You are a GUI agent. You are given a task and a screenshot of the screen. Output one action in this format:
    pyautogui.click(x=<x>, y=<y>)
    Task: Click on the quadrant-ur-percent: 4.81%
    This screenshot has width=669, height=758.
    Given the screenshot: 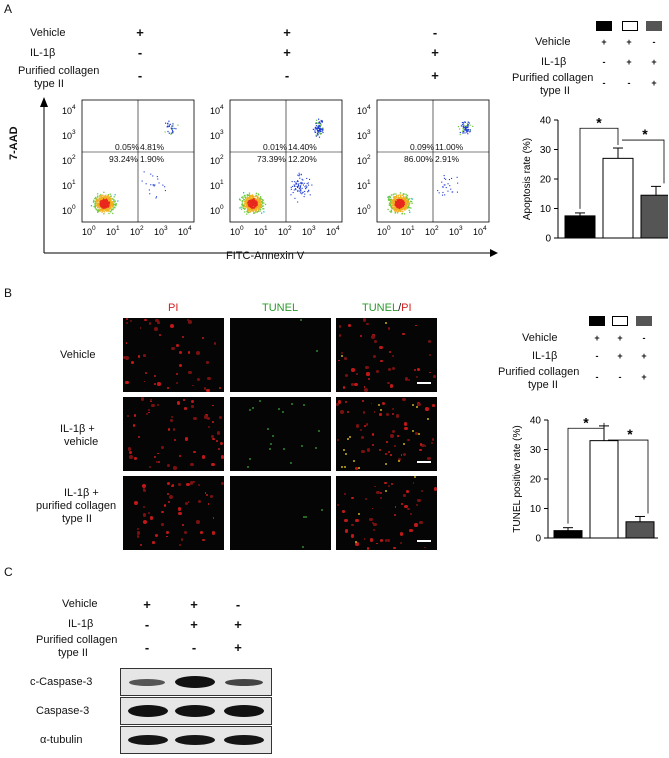 What is the action you would take?
    pyautogui.click(x=152, y=147)
    